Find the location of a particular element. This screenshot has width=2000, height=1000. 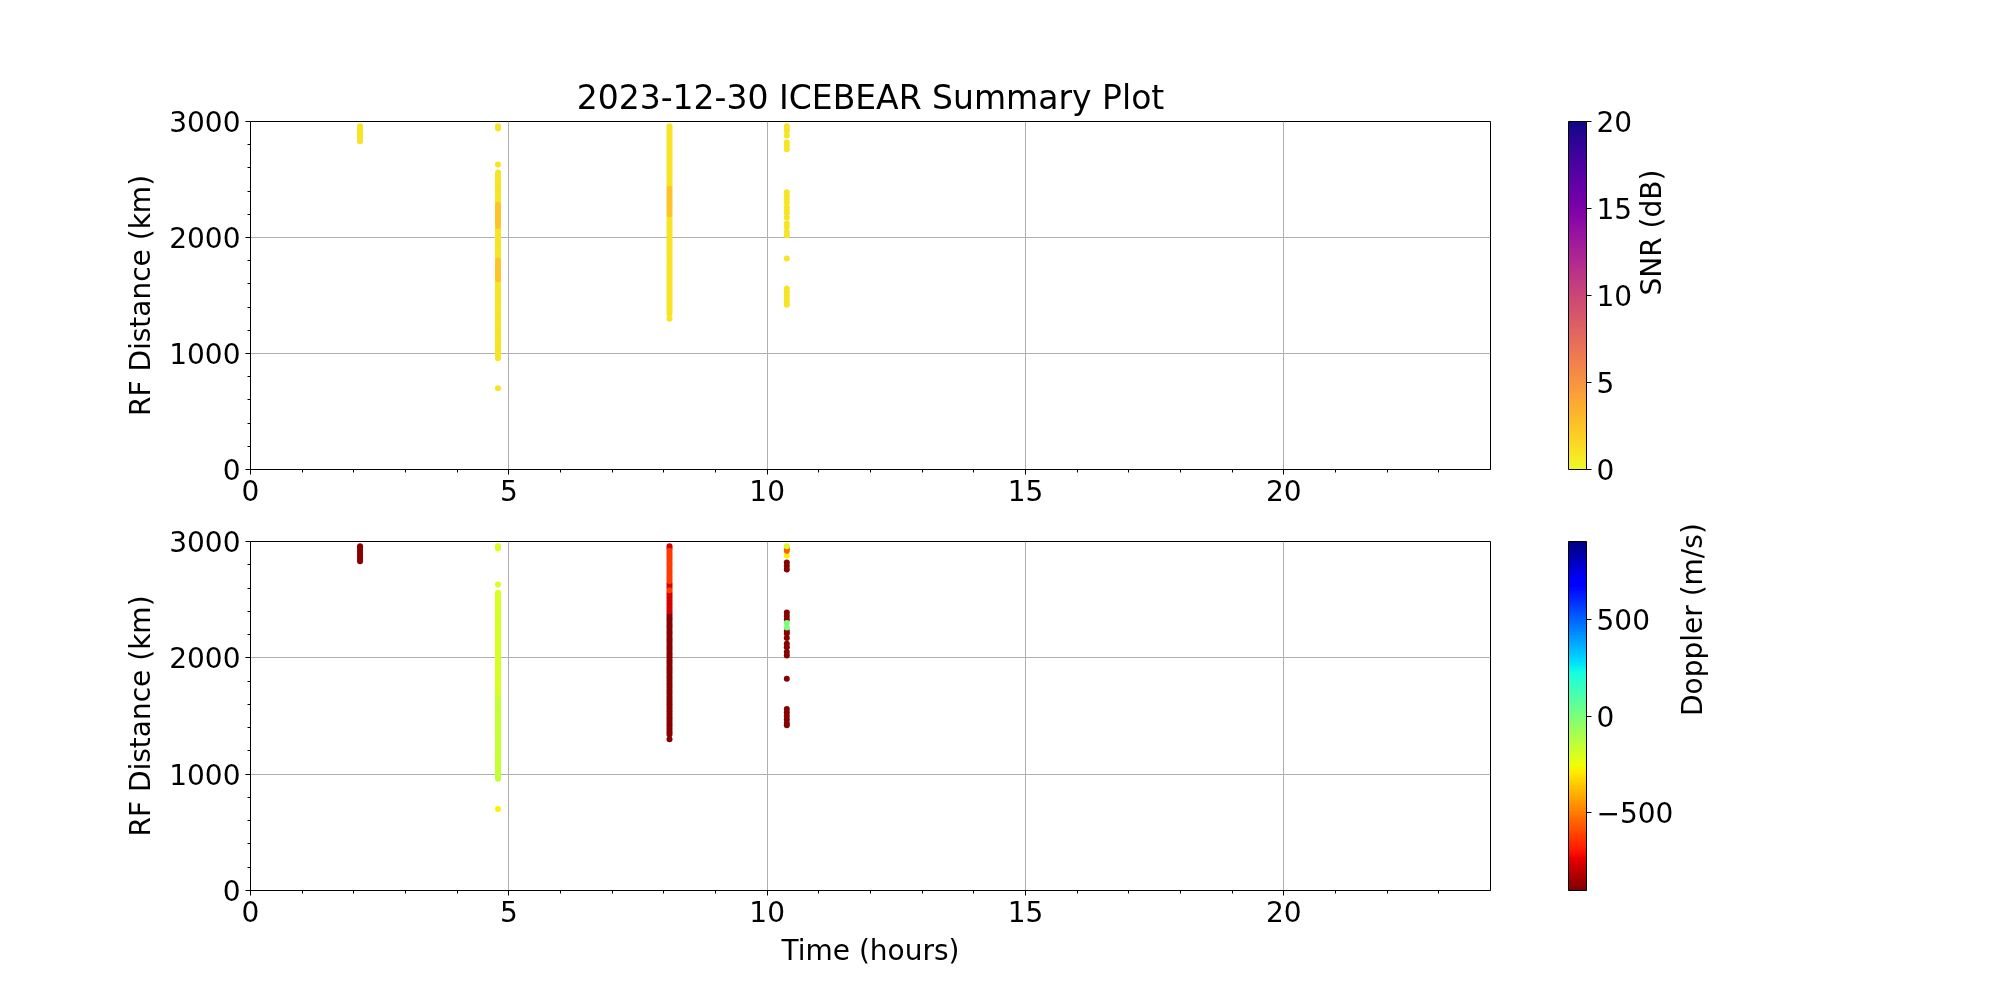

color-bar-title: Doppler (m/s) is located at coordinates (1692, 619).